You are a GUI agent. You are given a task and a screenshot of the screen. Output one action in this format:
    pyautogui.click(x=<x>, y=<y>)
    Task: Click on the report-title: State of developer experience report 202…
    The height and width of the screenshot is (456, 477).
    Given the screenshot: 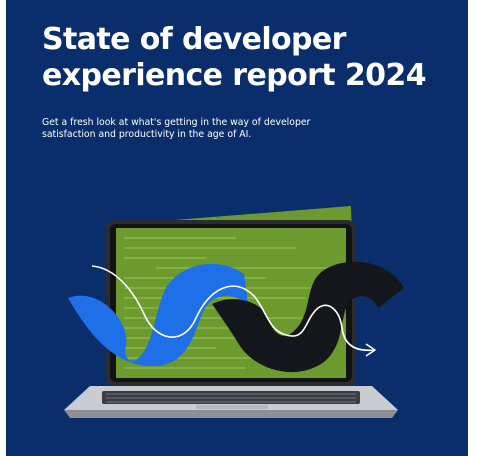 What is the action you would take?
    pyautogui.click(x=252, y=58)
    